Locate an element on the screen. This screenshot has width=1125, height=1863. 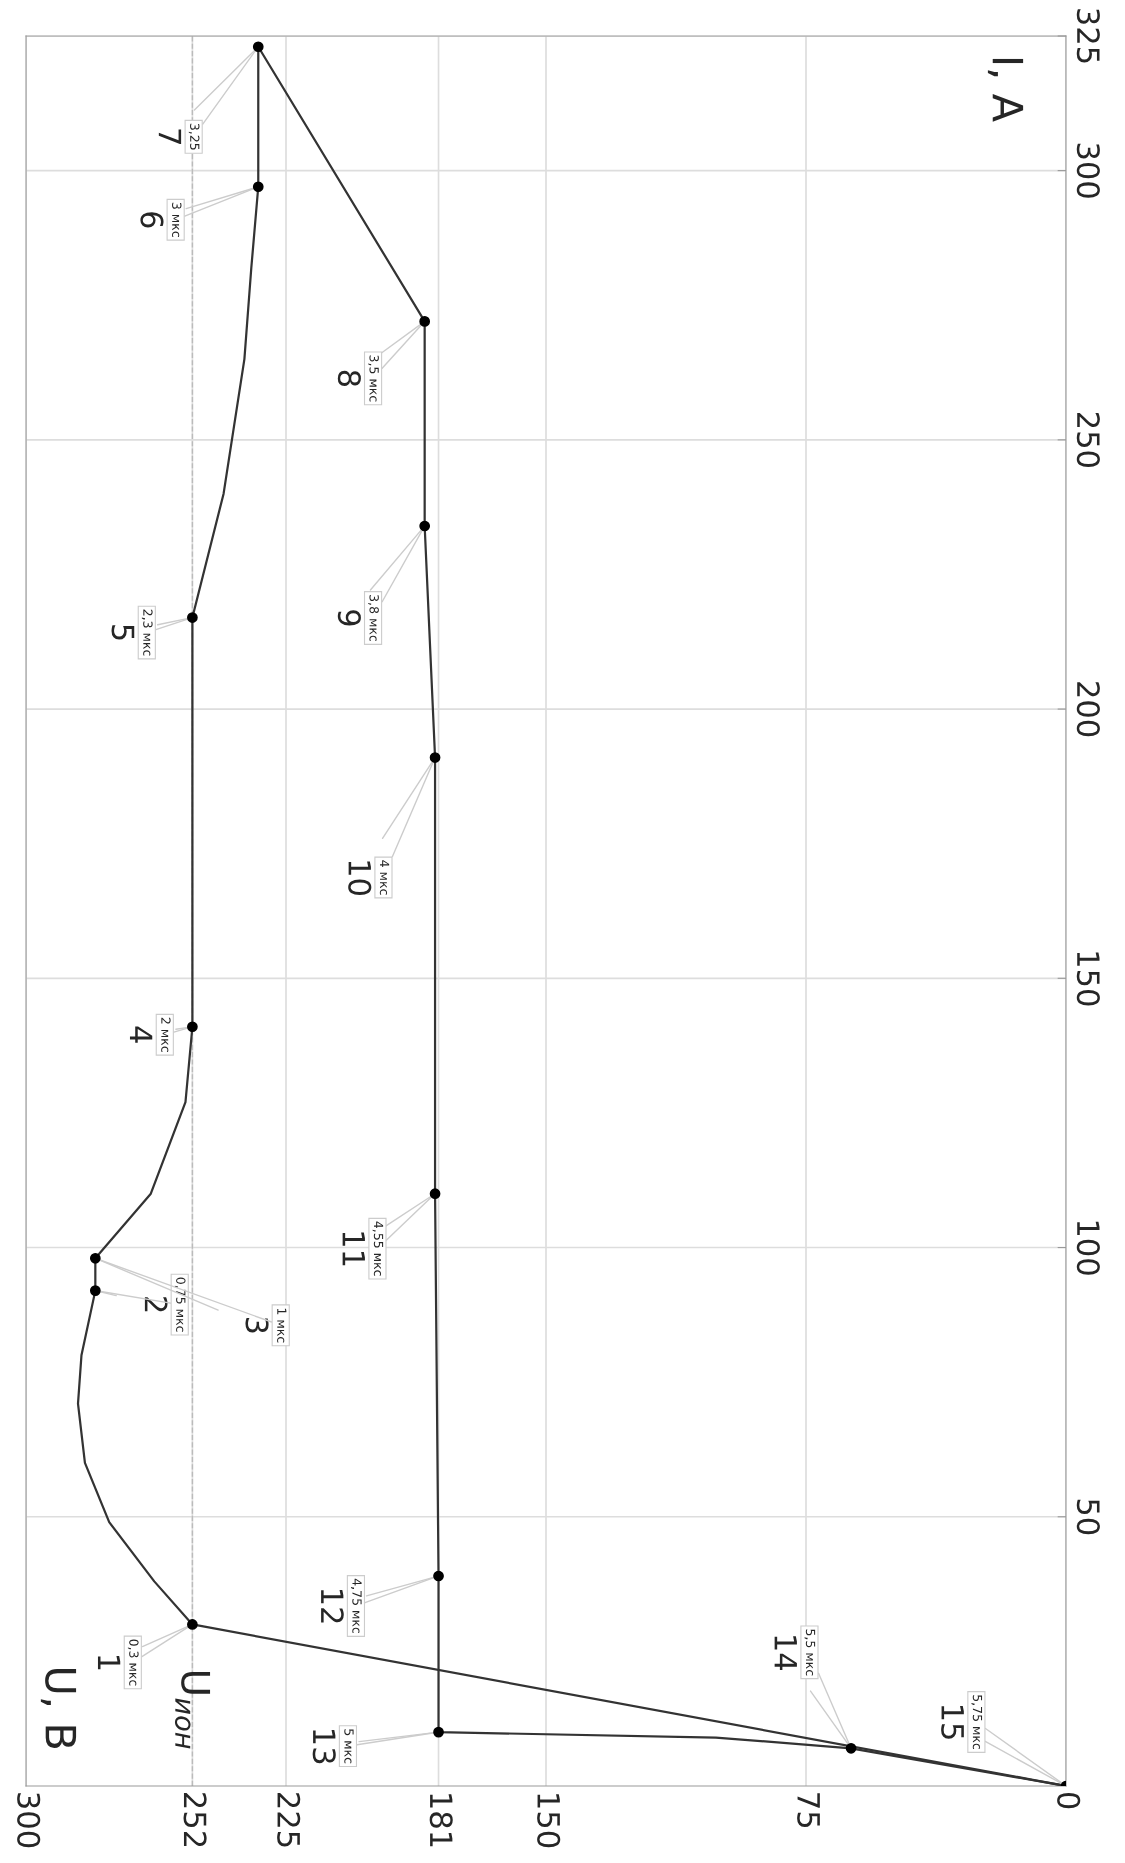
annotation: 7 is located at coordinates (170, 136).